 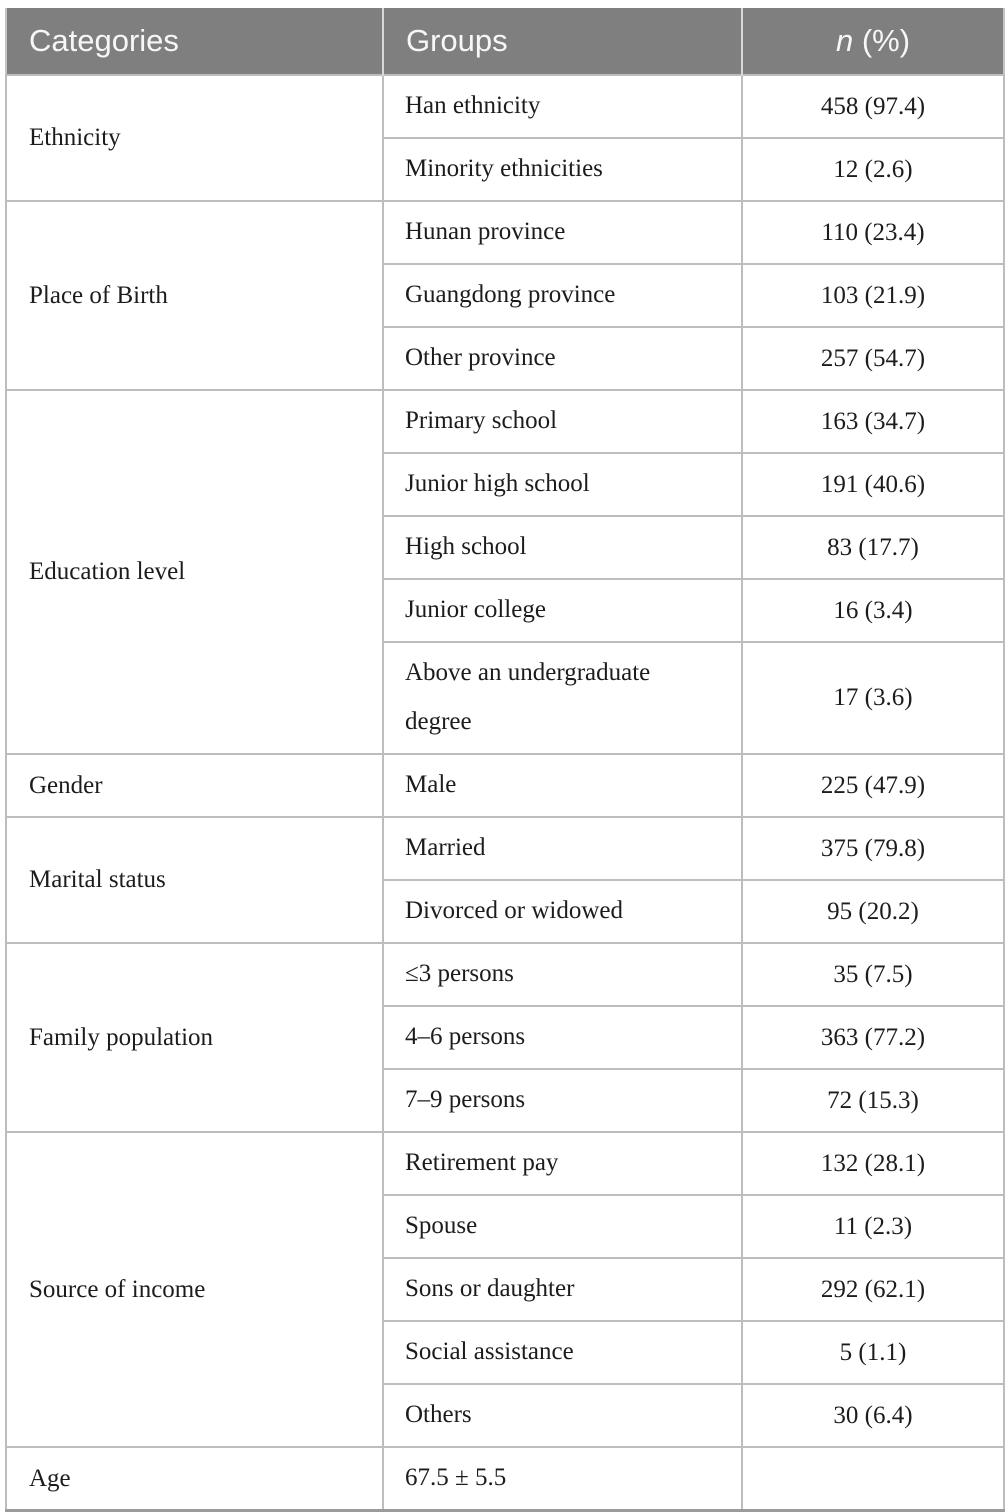 What do you see at coordinates (562, 547) in the screenshot?
I see `group-cell: High school` at bounding box center [562, 547].